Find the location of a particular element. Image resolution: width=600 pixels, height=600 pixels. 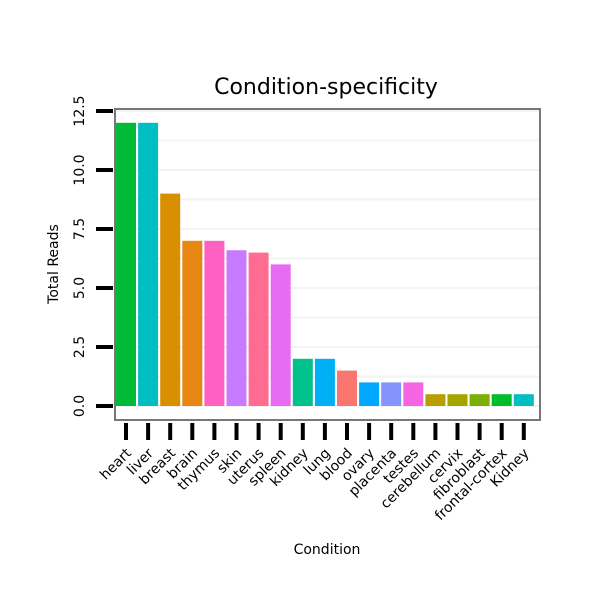

bar-lung is located at coordinates (324, 382).